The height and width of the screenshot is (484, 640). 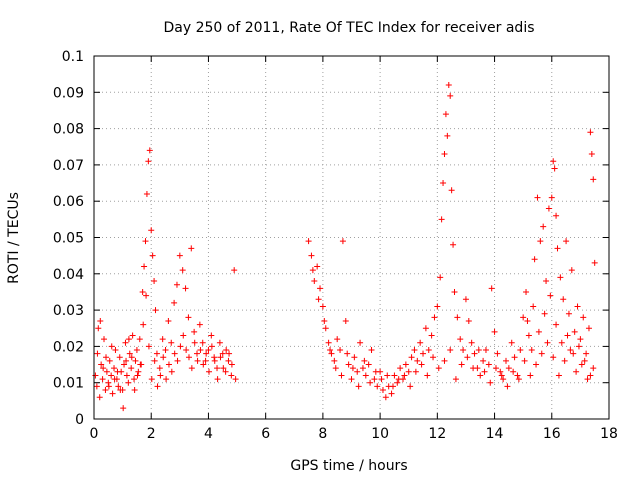 What do you see at coordinates (208, 434) in the screenshot?
I see `x-tick-label: 4` at bounding box center [208, 434].